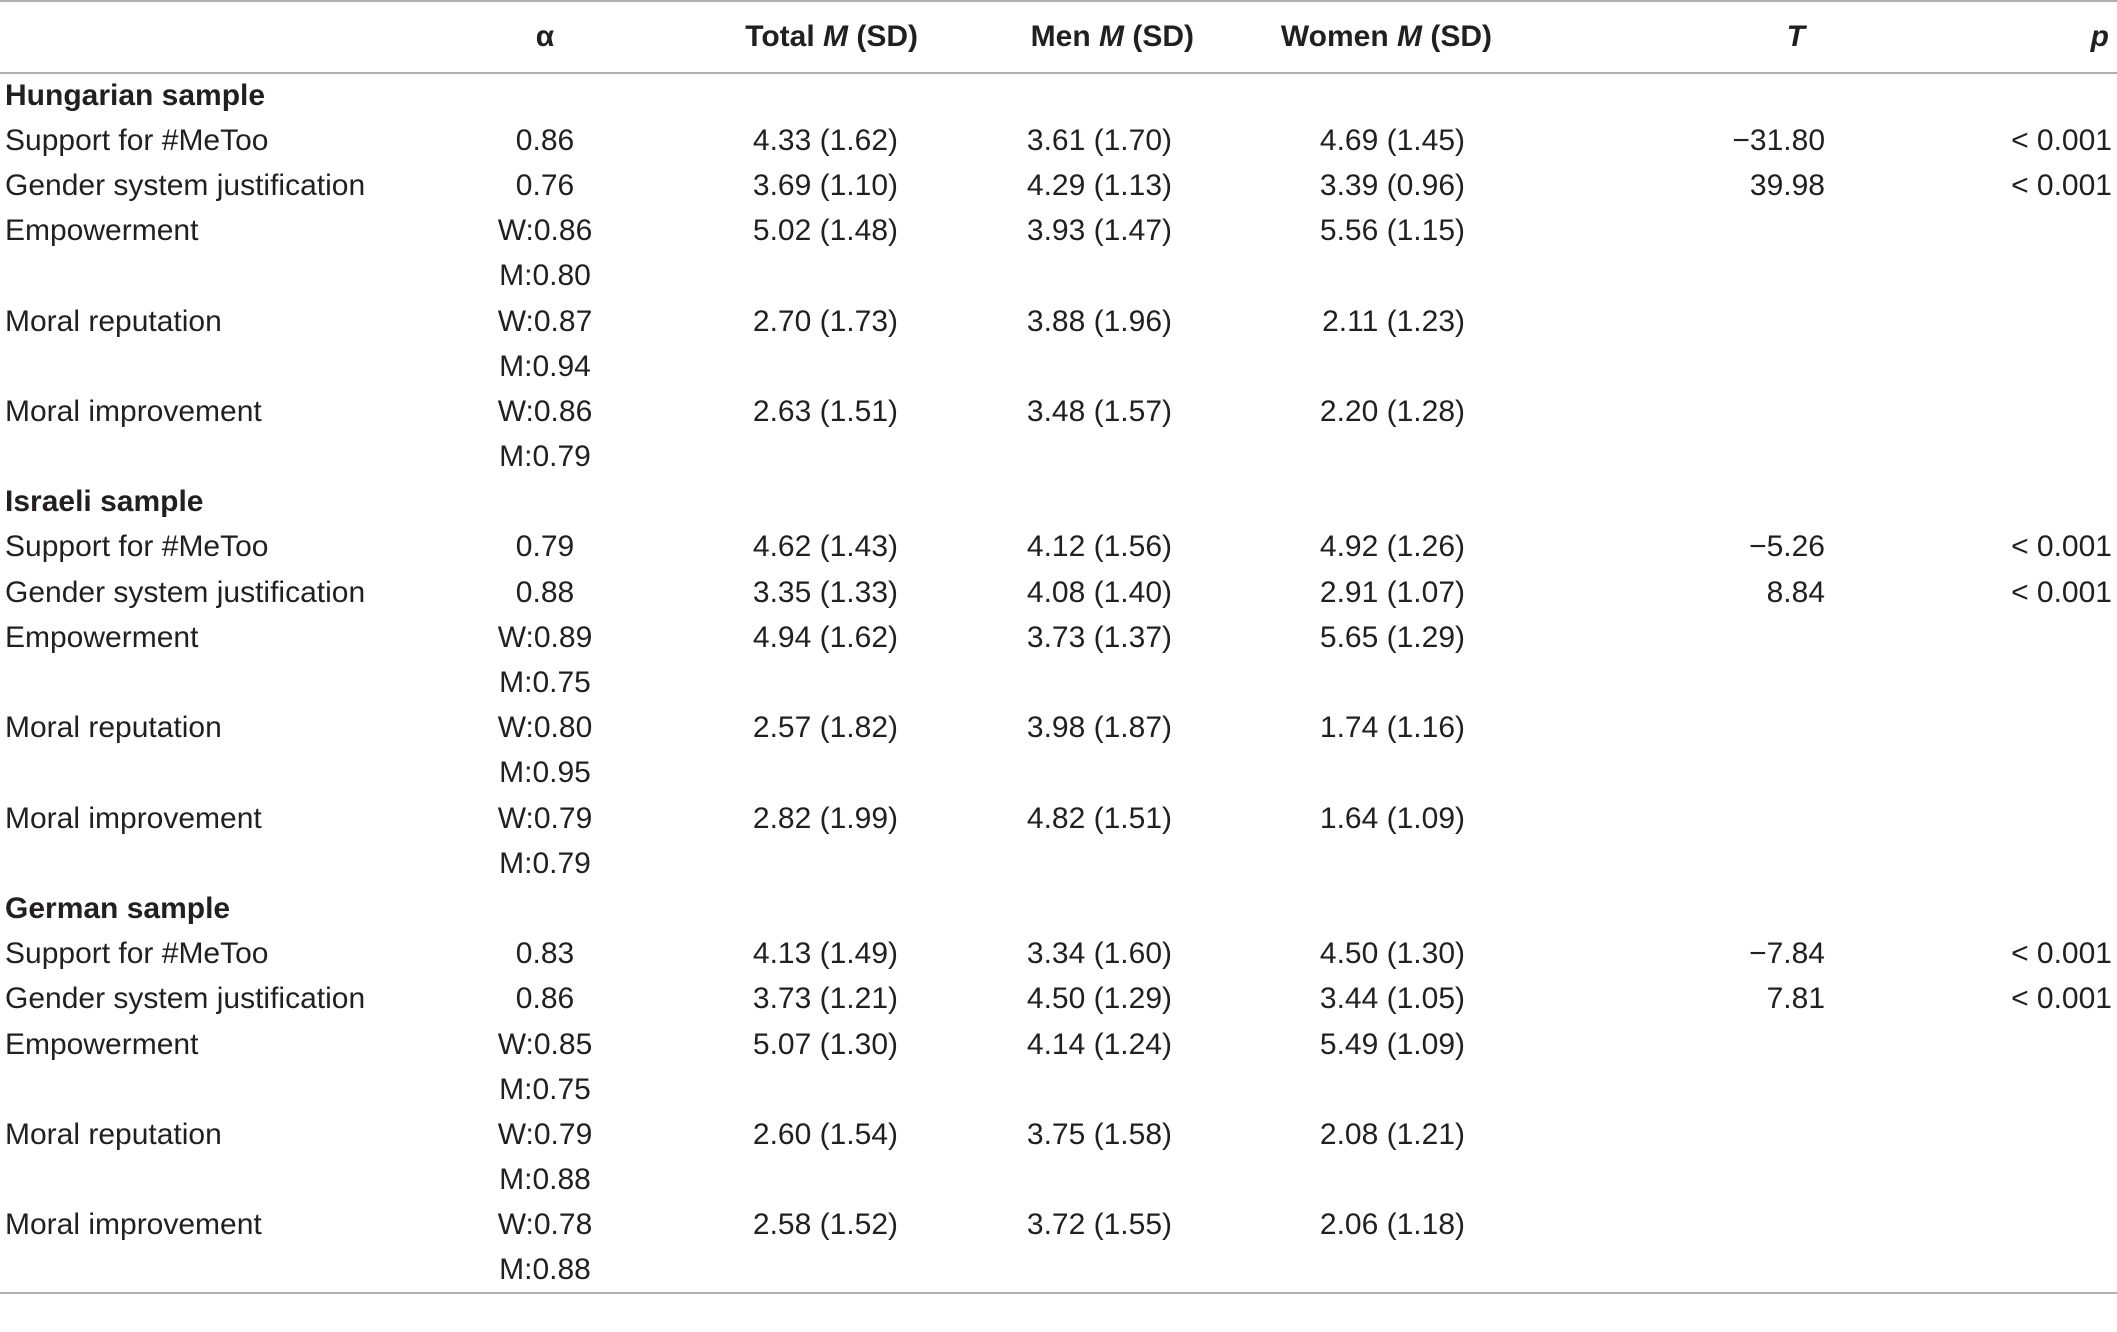 Image resolution: width=2117 pixels, height=1332 pixels. I want to click on cell-total: 3.35 (1.33), so click(825, 592).